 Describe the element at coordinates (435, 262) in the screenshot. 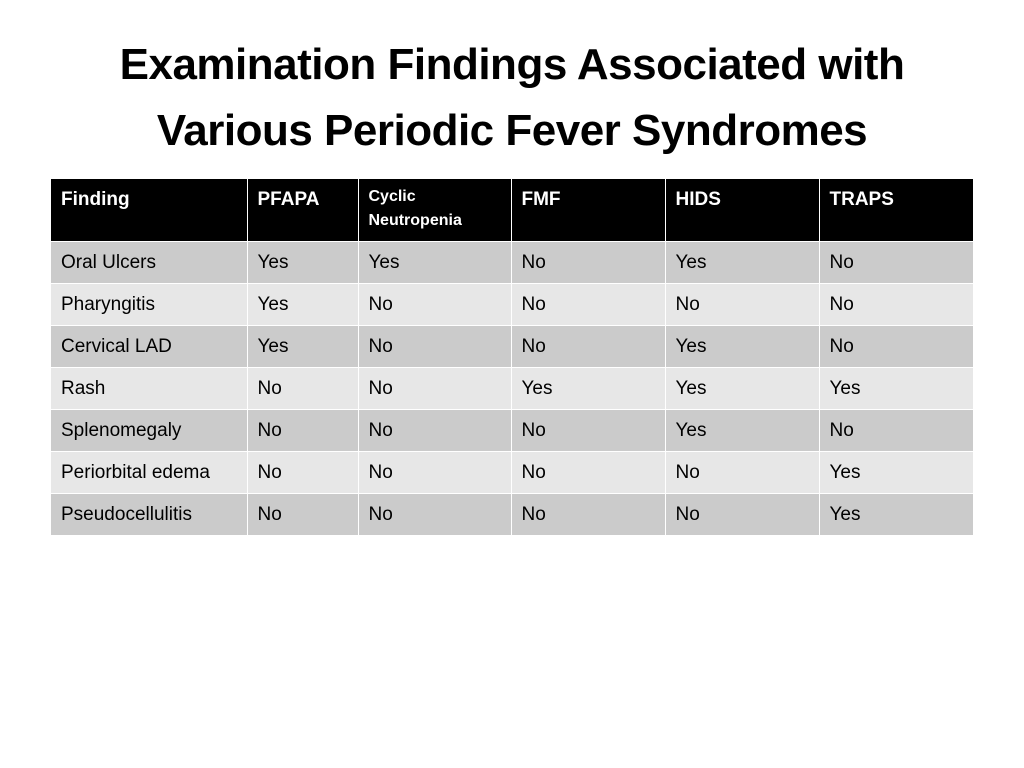

I see `cyclic-neutropenia-cell: Yes` at that location.